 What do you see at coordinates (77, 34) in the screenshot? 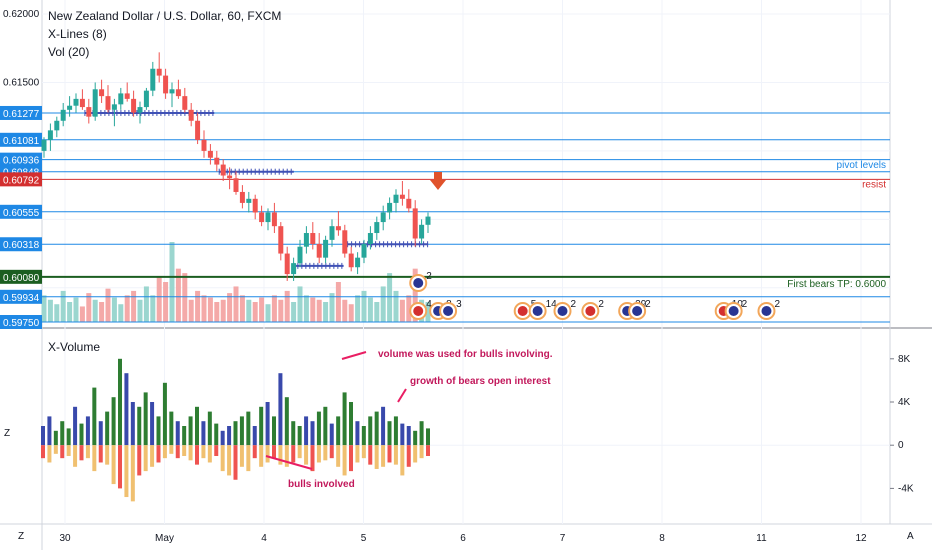
I see `indicator-x-lines: X-Lines (8)` at bounding box center [77, 34].